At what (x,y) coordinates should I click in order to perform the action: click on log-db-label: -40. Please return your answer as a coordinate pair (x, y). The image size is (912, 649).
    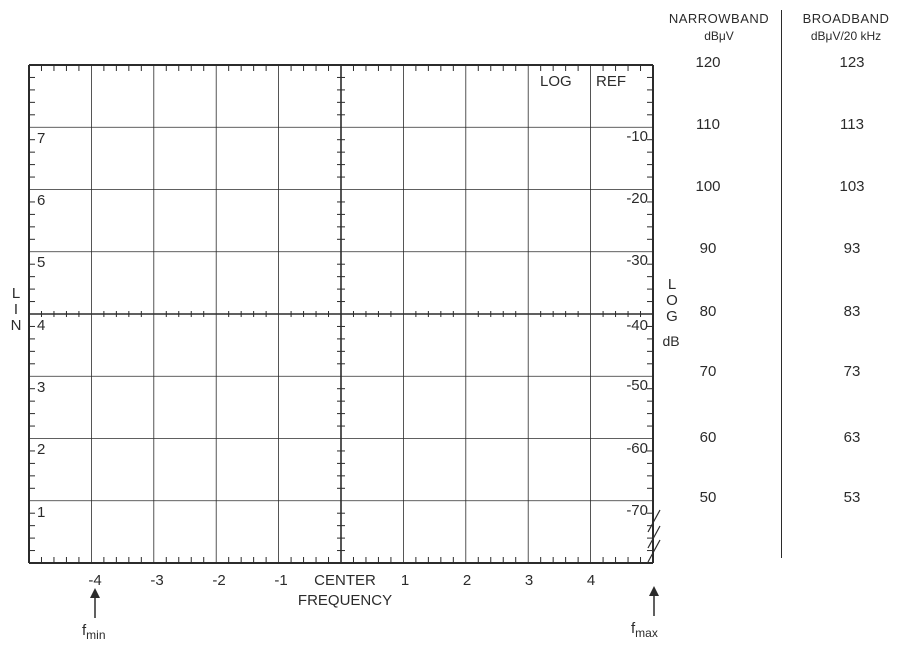
    Looking at the image, I should click on (637, 325).